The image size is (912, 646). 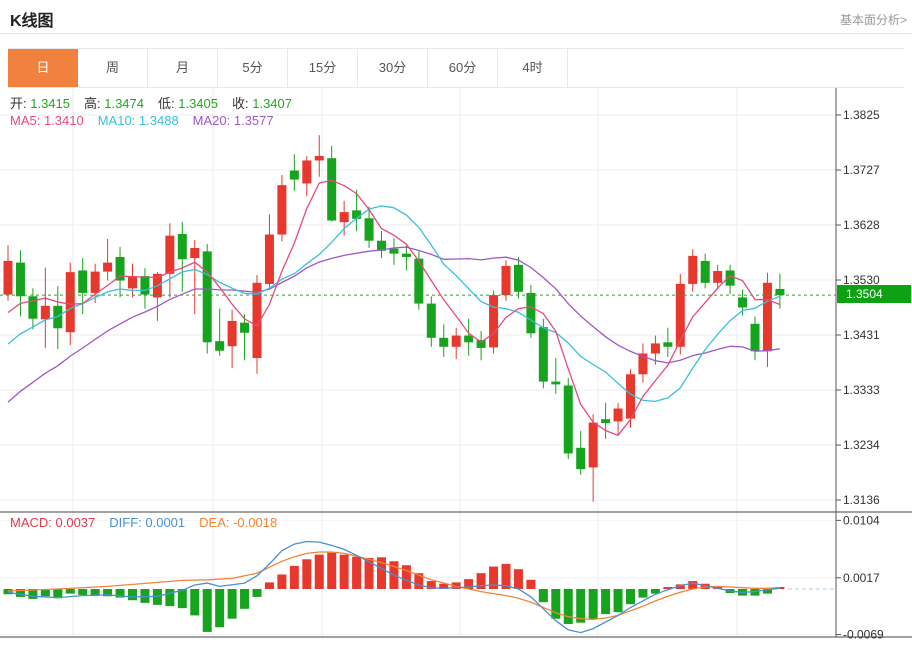 What do you see at coordinates (233, 120) in the screenshot?
I see `legend-ma20: MA20: 1.3577` at bounding box center [233, 120].